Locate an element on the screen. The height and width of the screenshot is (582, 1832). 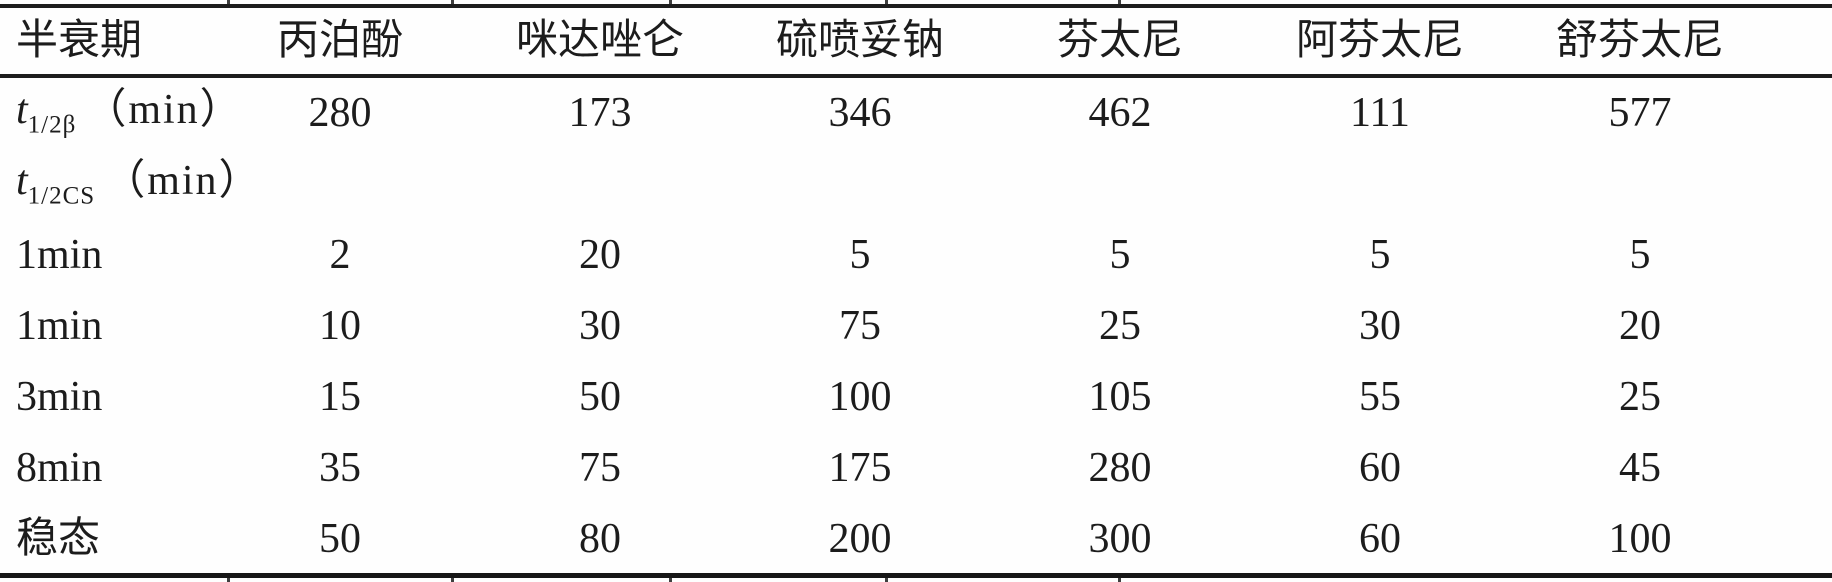
table-row: 3min 15 50 100 105 55 25 is located at coordinates (889, 393).